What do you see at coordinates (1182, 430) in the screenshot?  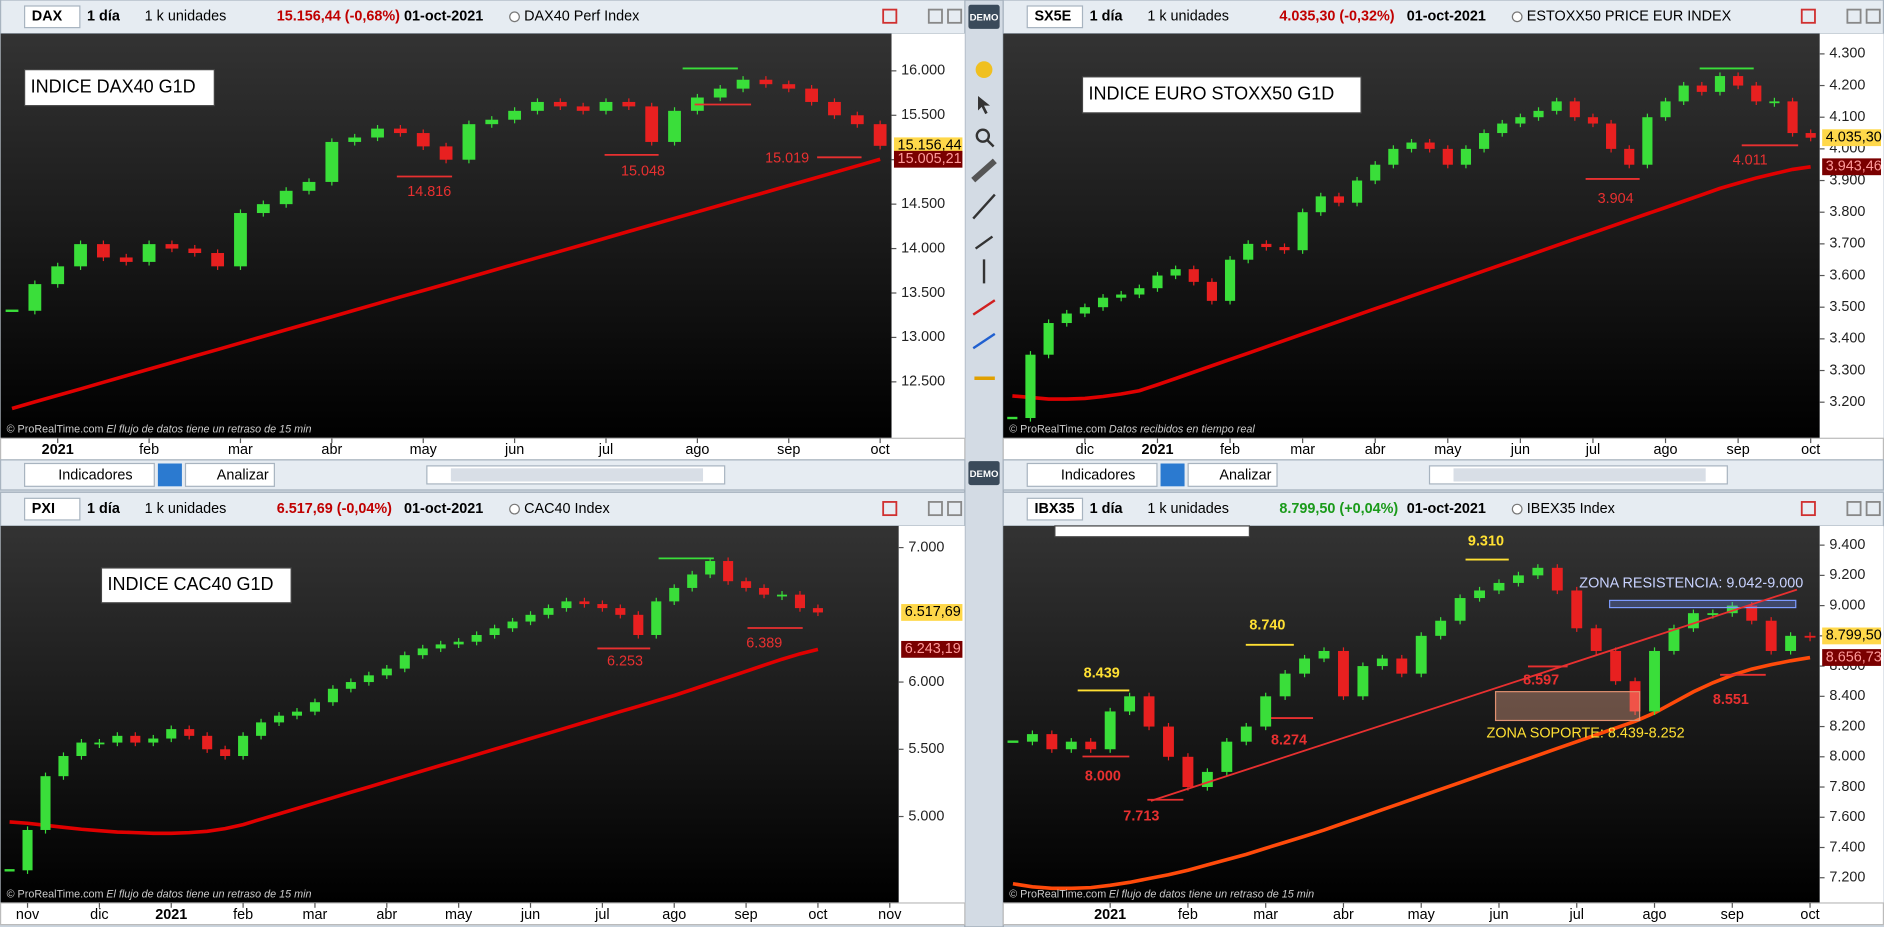 I see `footer-note: Datos recibidos en tiempo real` at bounding box center [1182, 430].